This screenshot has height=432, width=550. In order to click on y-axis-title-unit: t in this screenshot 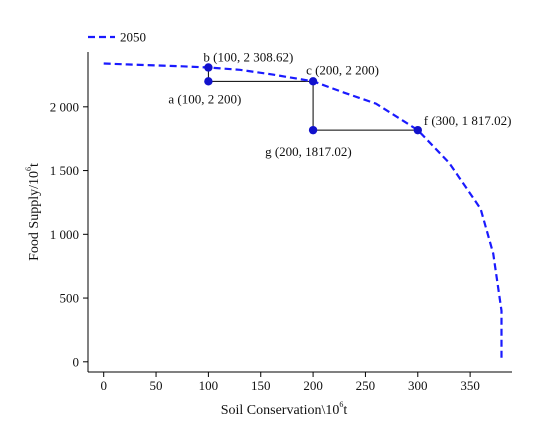, I will do `click(34, 165)`.